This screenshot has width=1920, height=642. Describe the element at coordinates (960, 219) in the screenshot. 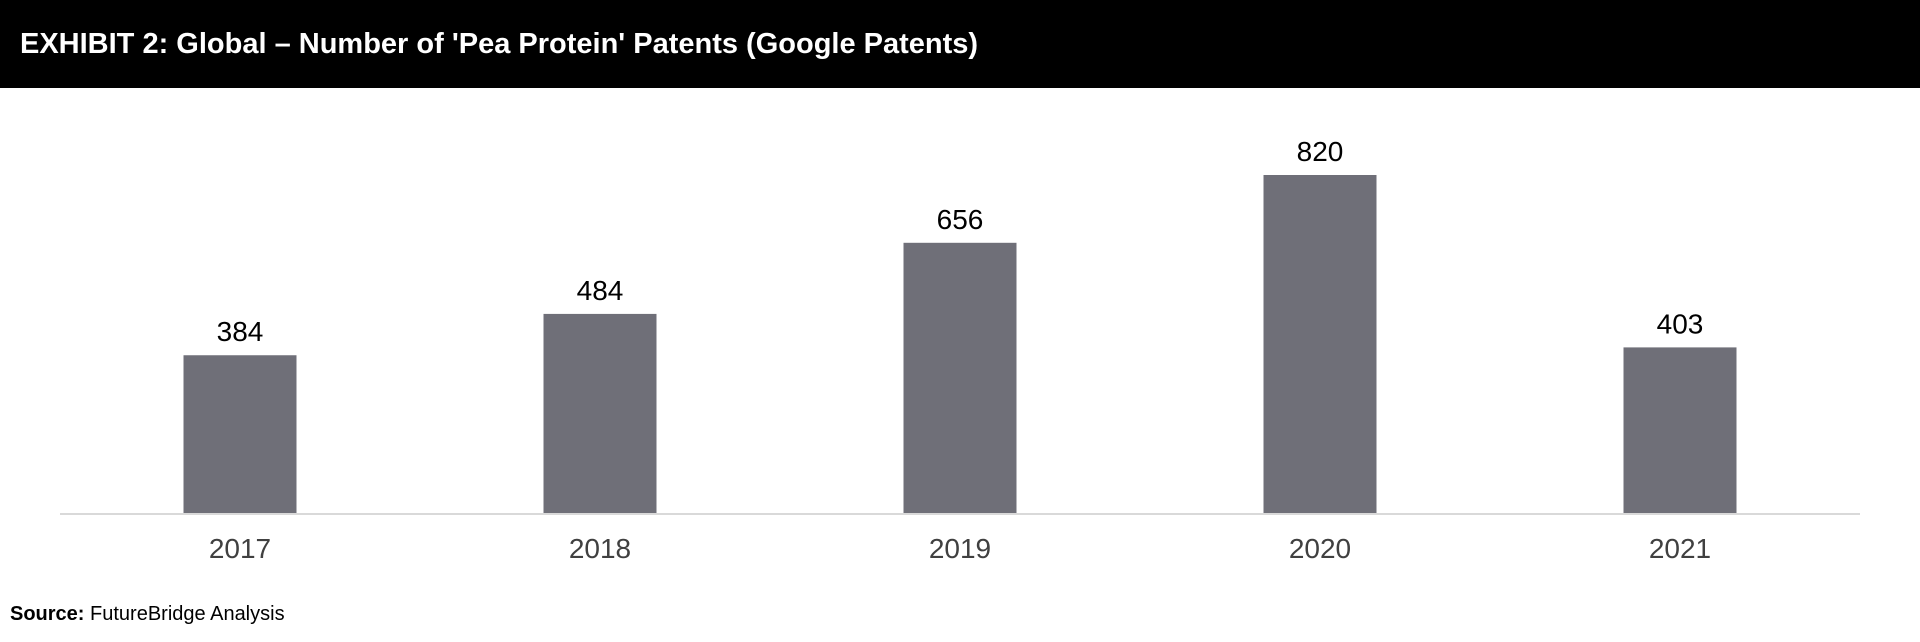

I see `data-label-2019: 656` at that location.